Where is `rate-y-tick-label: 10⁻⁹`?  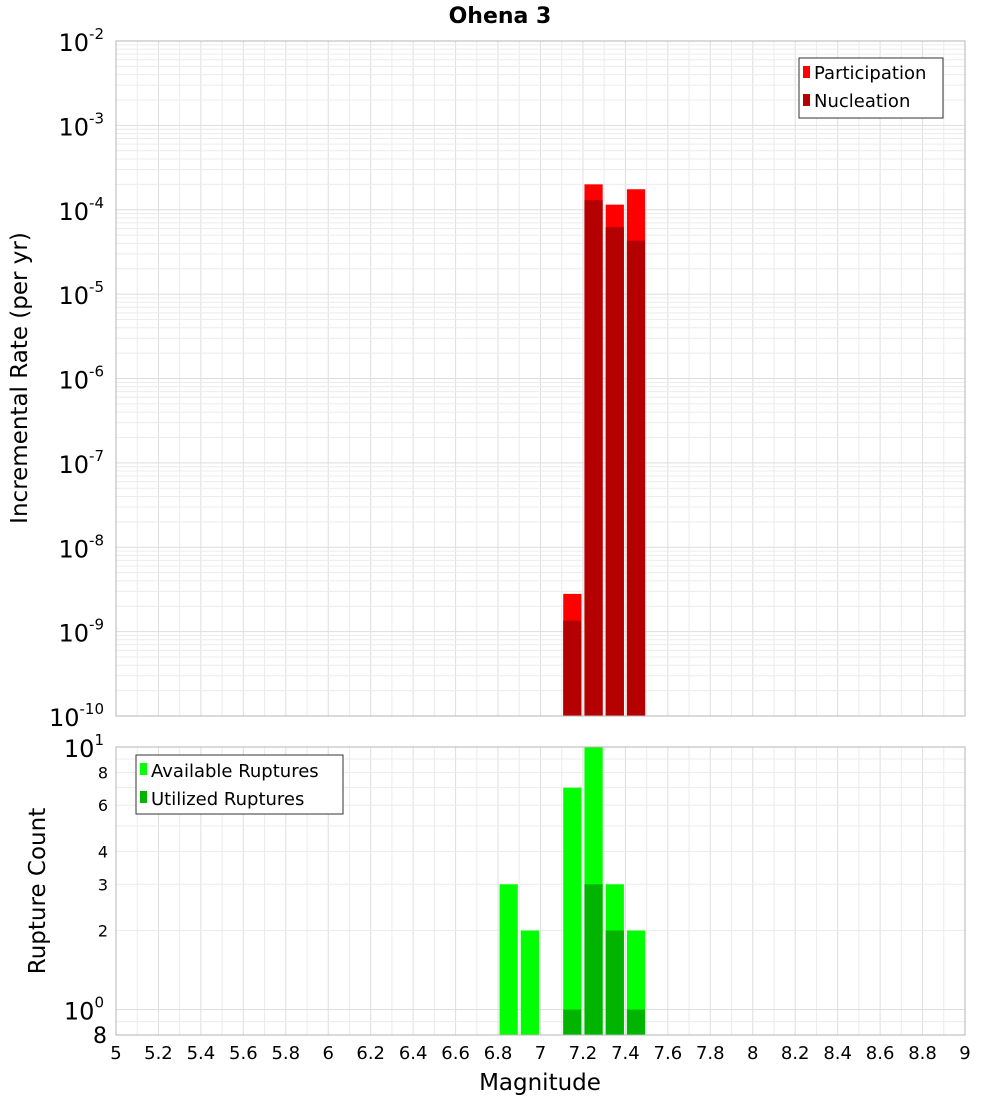
rate-y-tick-label: 10⁻⁹ is located at coordinates (81, 632).